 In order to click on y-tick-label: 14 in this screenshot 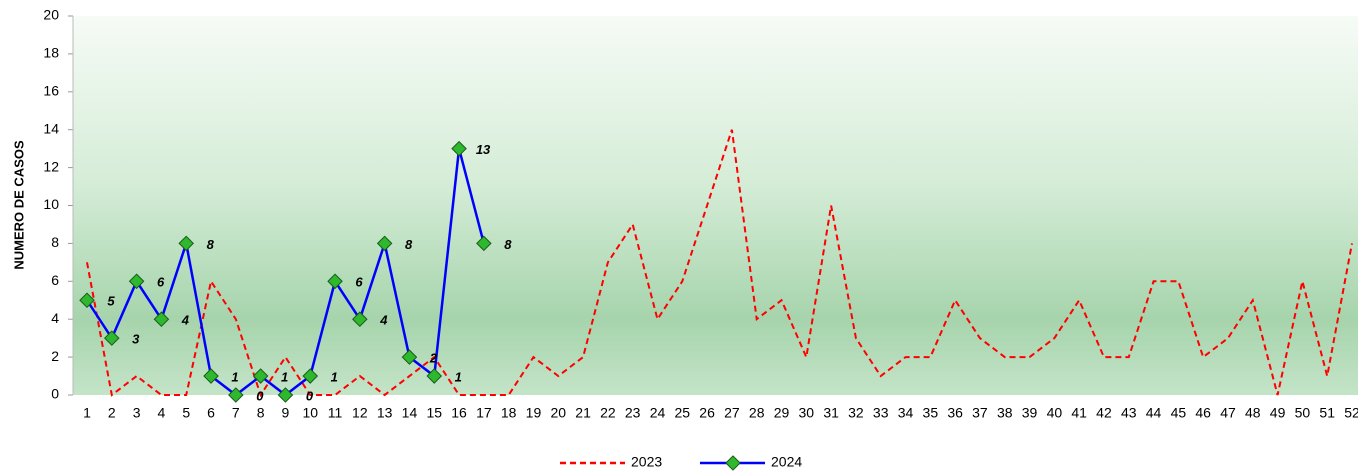, I will do `click(51, 128)`.